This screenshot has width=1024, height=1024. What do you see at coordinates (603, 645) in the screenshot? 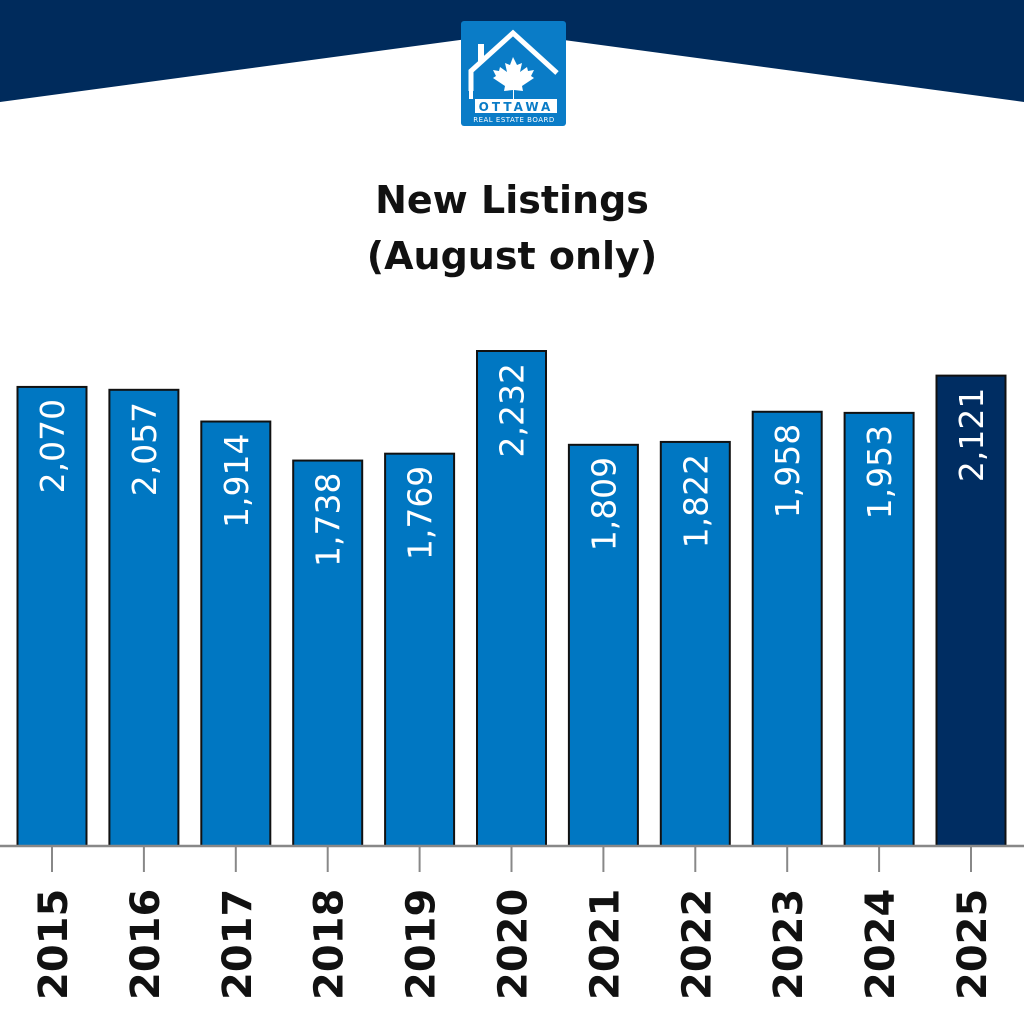
I see `bar-2021` at bounding box center [603, 645].